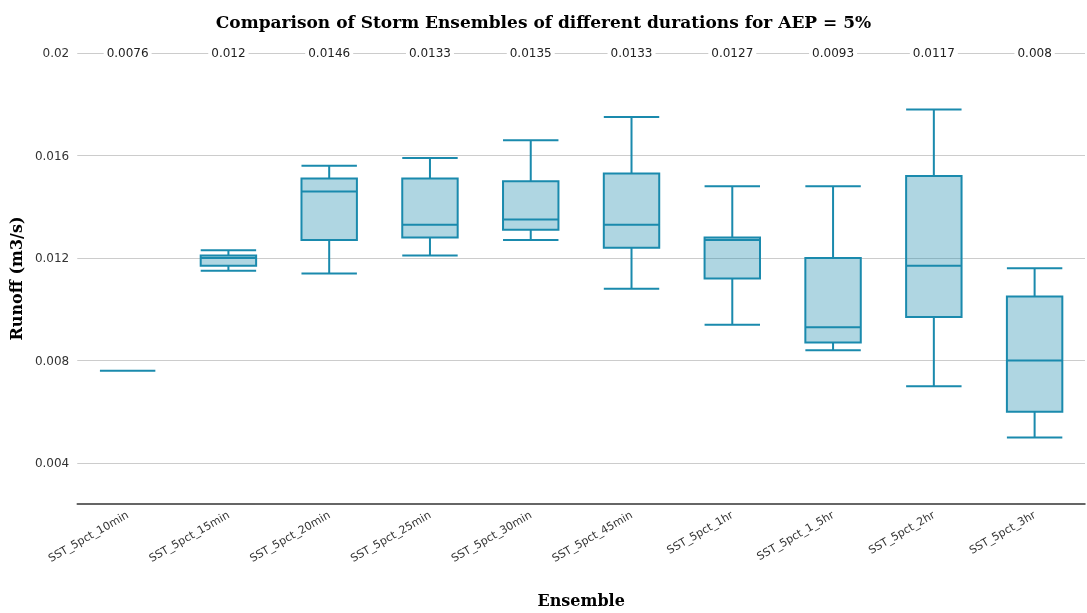 This screenshot has width=1087, height=613. What do you see at coordinates (732, 53) in the screenshot?
I see `annotation: 0.0127` at bounding box center [732, 53].